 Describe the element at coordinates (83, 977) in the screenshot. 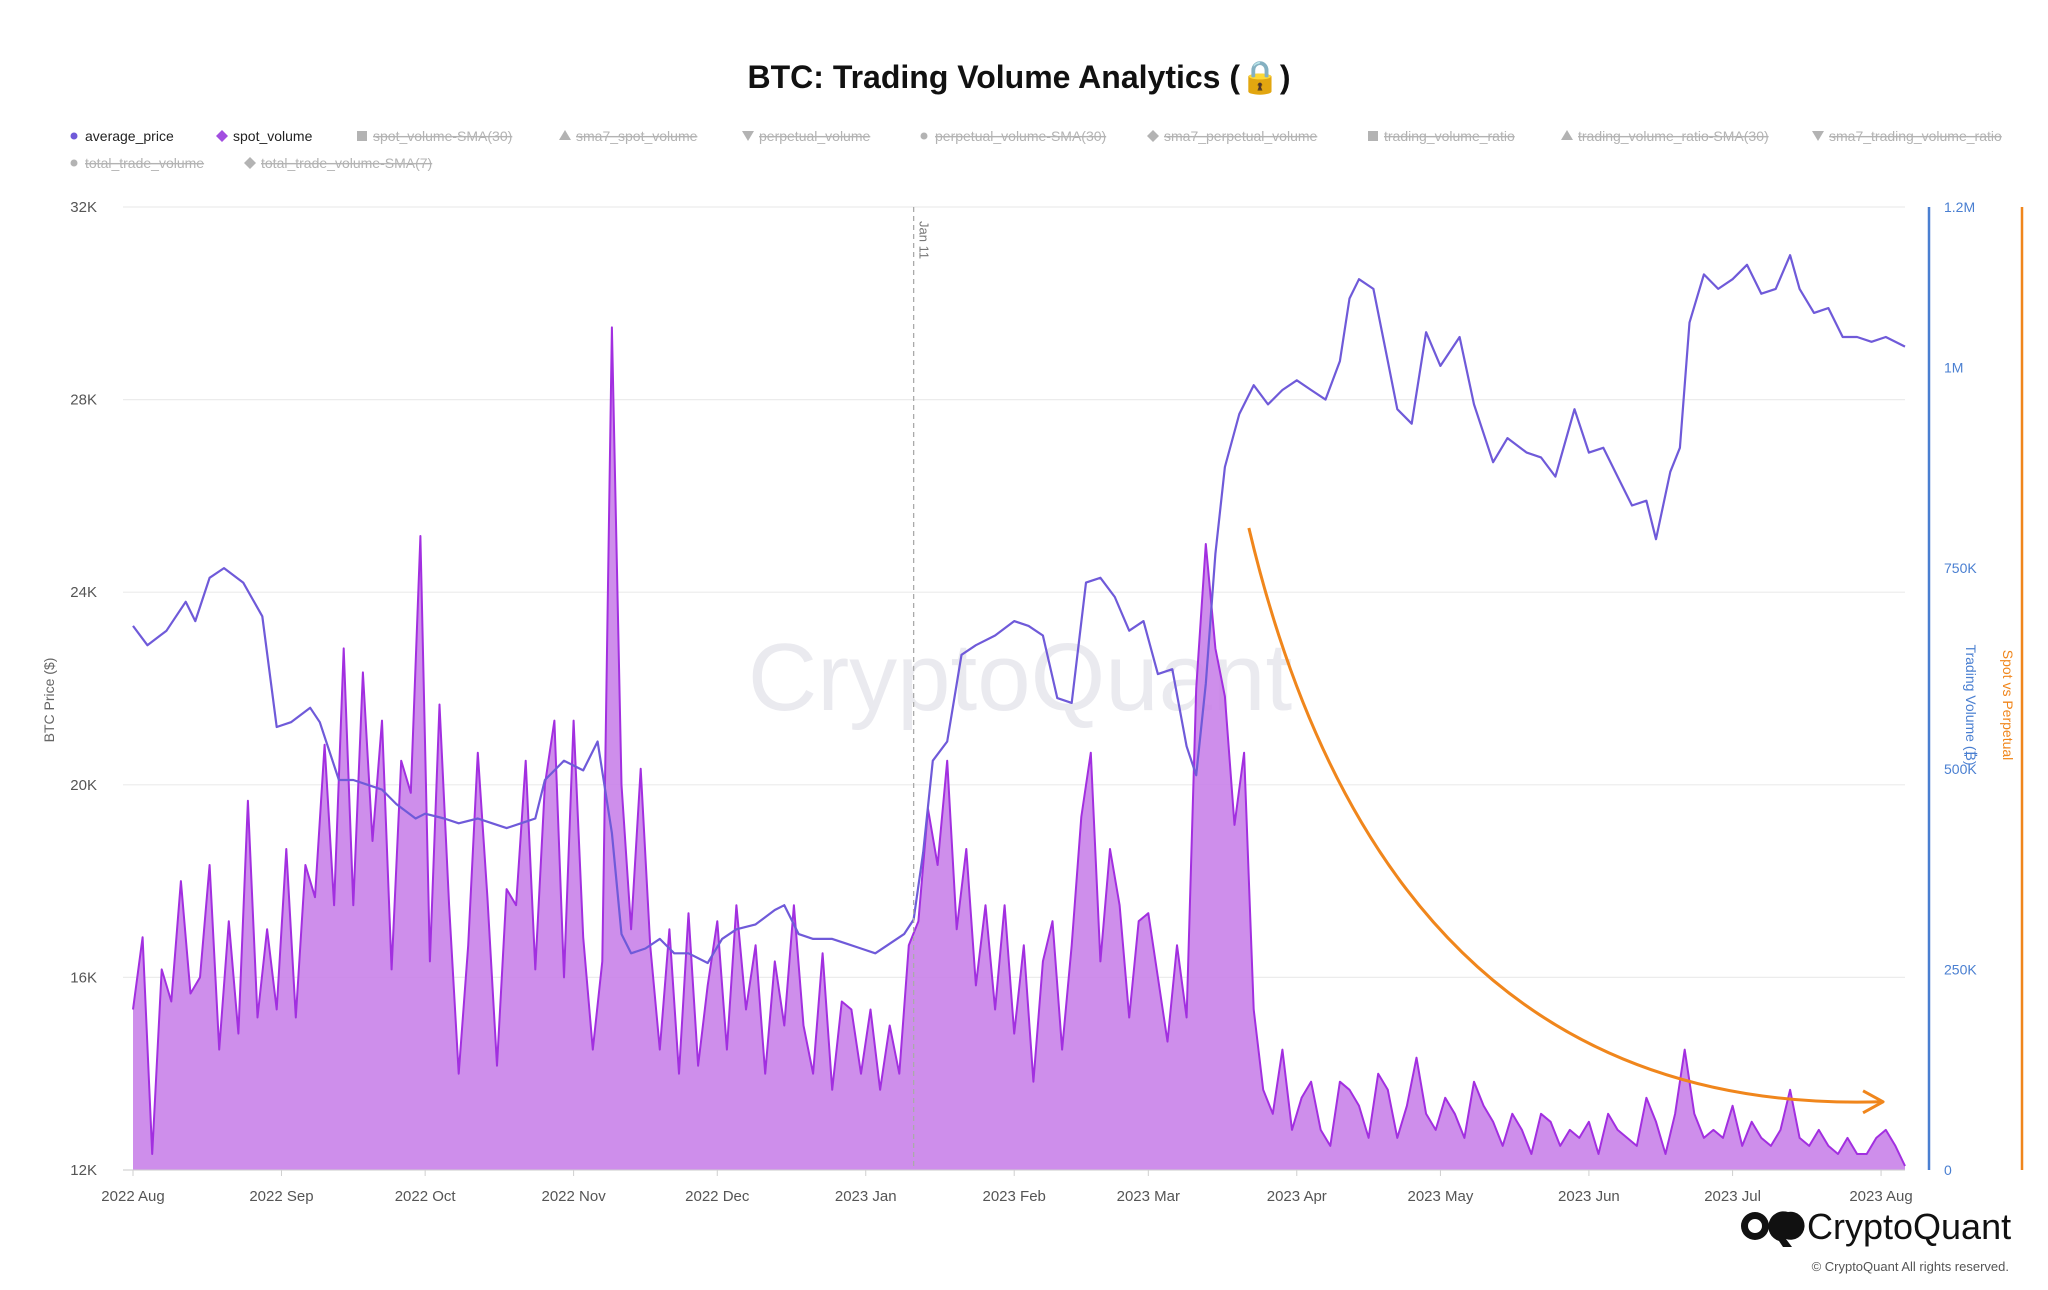

I see `y-left-tick-label: 16K` at that location.